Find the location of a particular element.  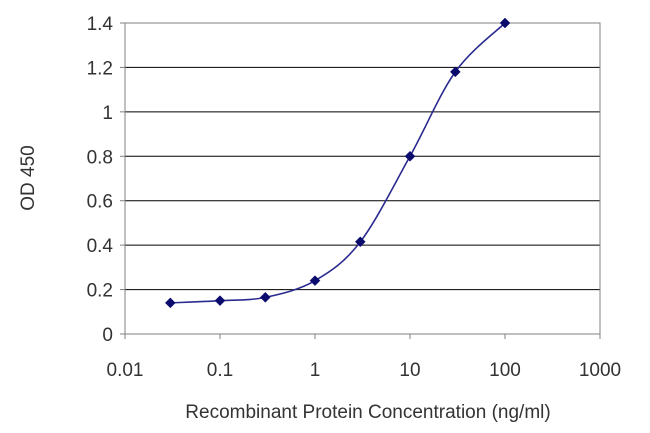

y-tick-label: 0 is located at coordinates (107, 335).